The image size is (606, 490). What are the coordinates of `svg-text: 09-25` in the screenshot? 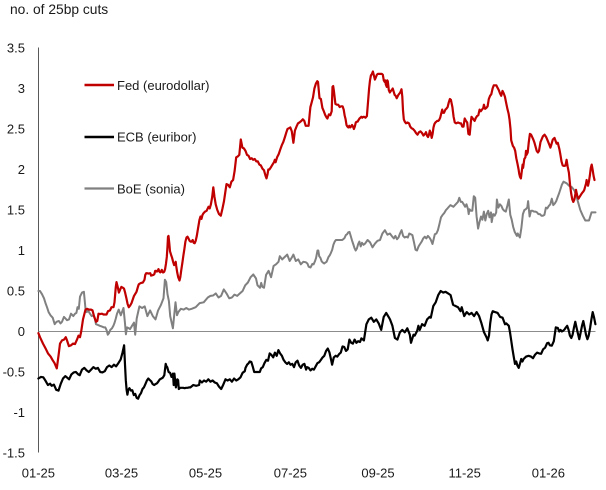 It's located at (377, 472).